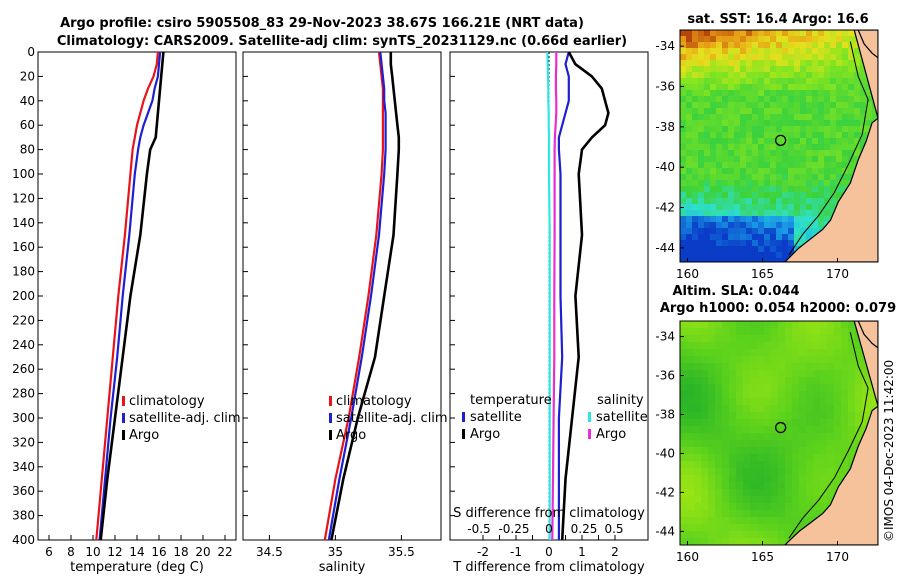 The image size is (900, 580). I want to click on sst-map-title: sat. SST: 16.4 Argo: 16.6, so click(777, 19).